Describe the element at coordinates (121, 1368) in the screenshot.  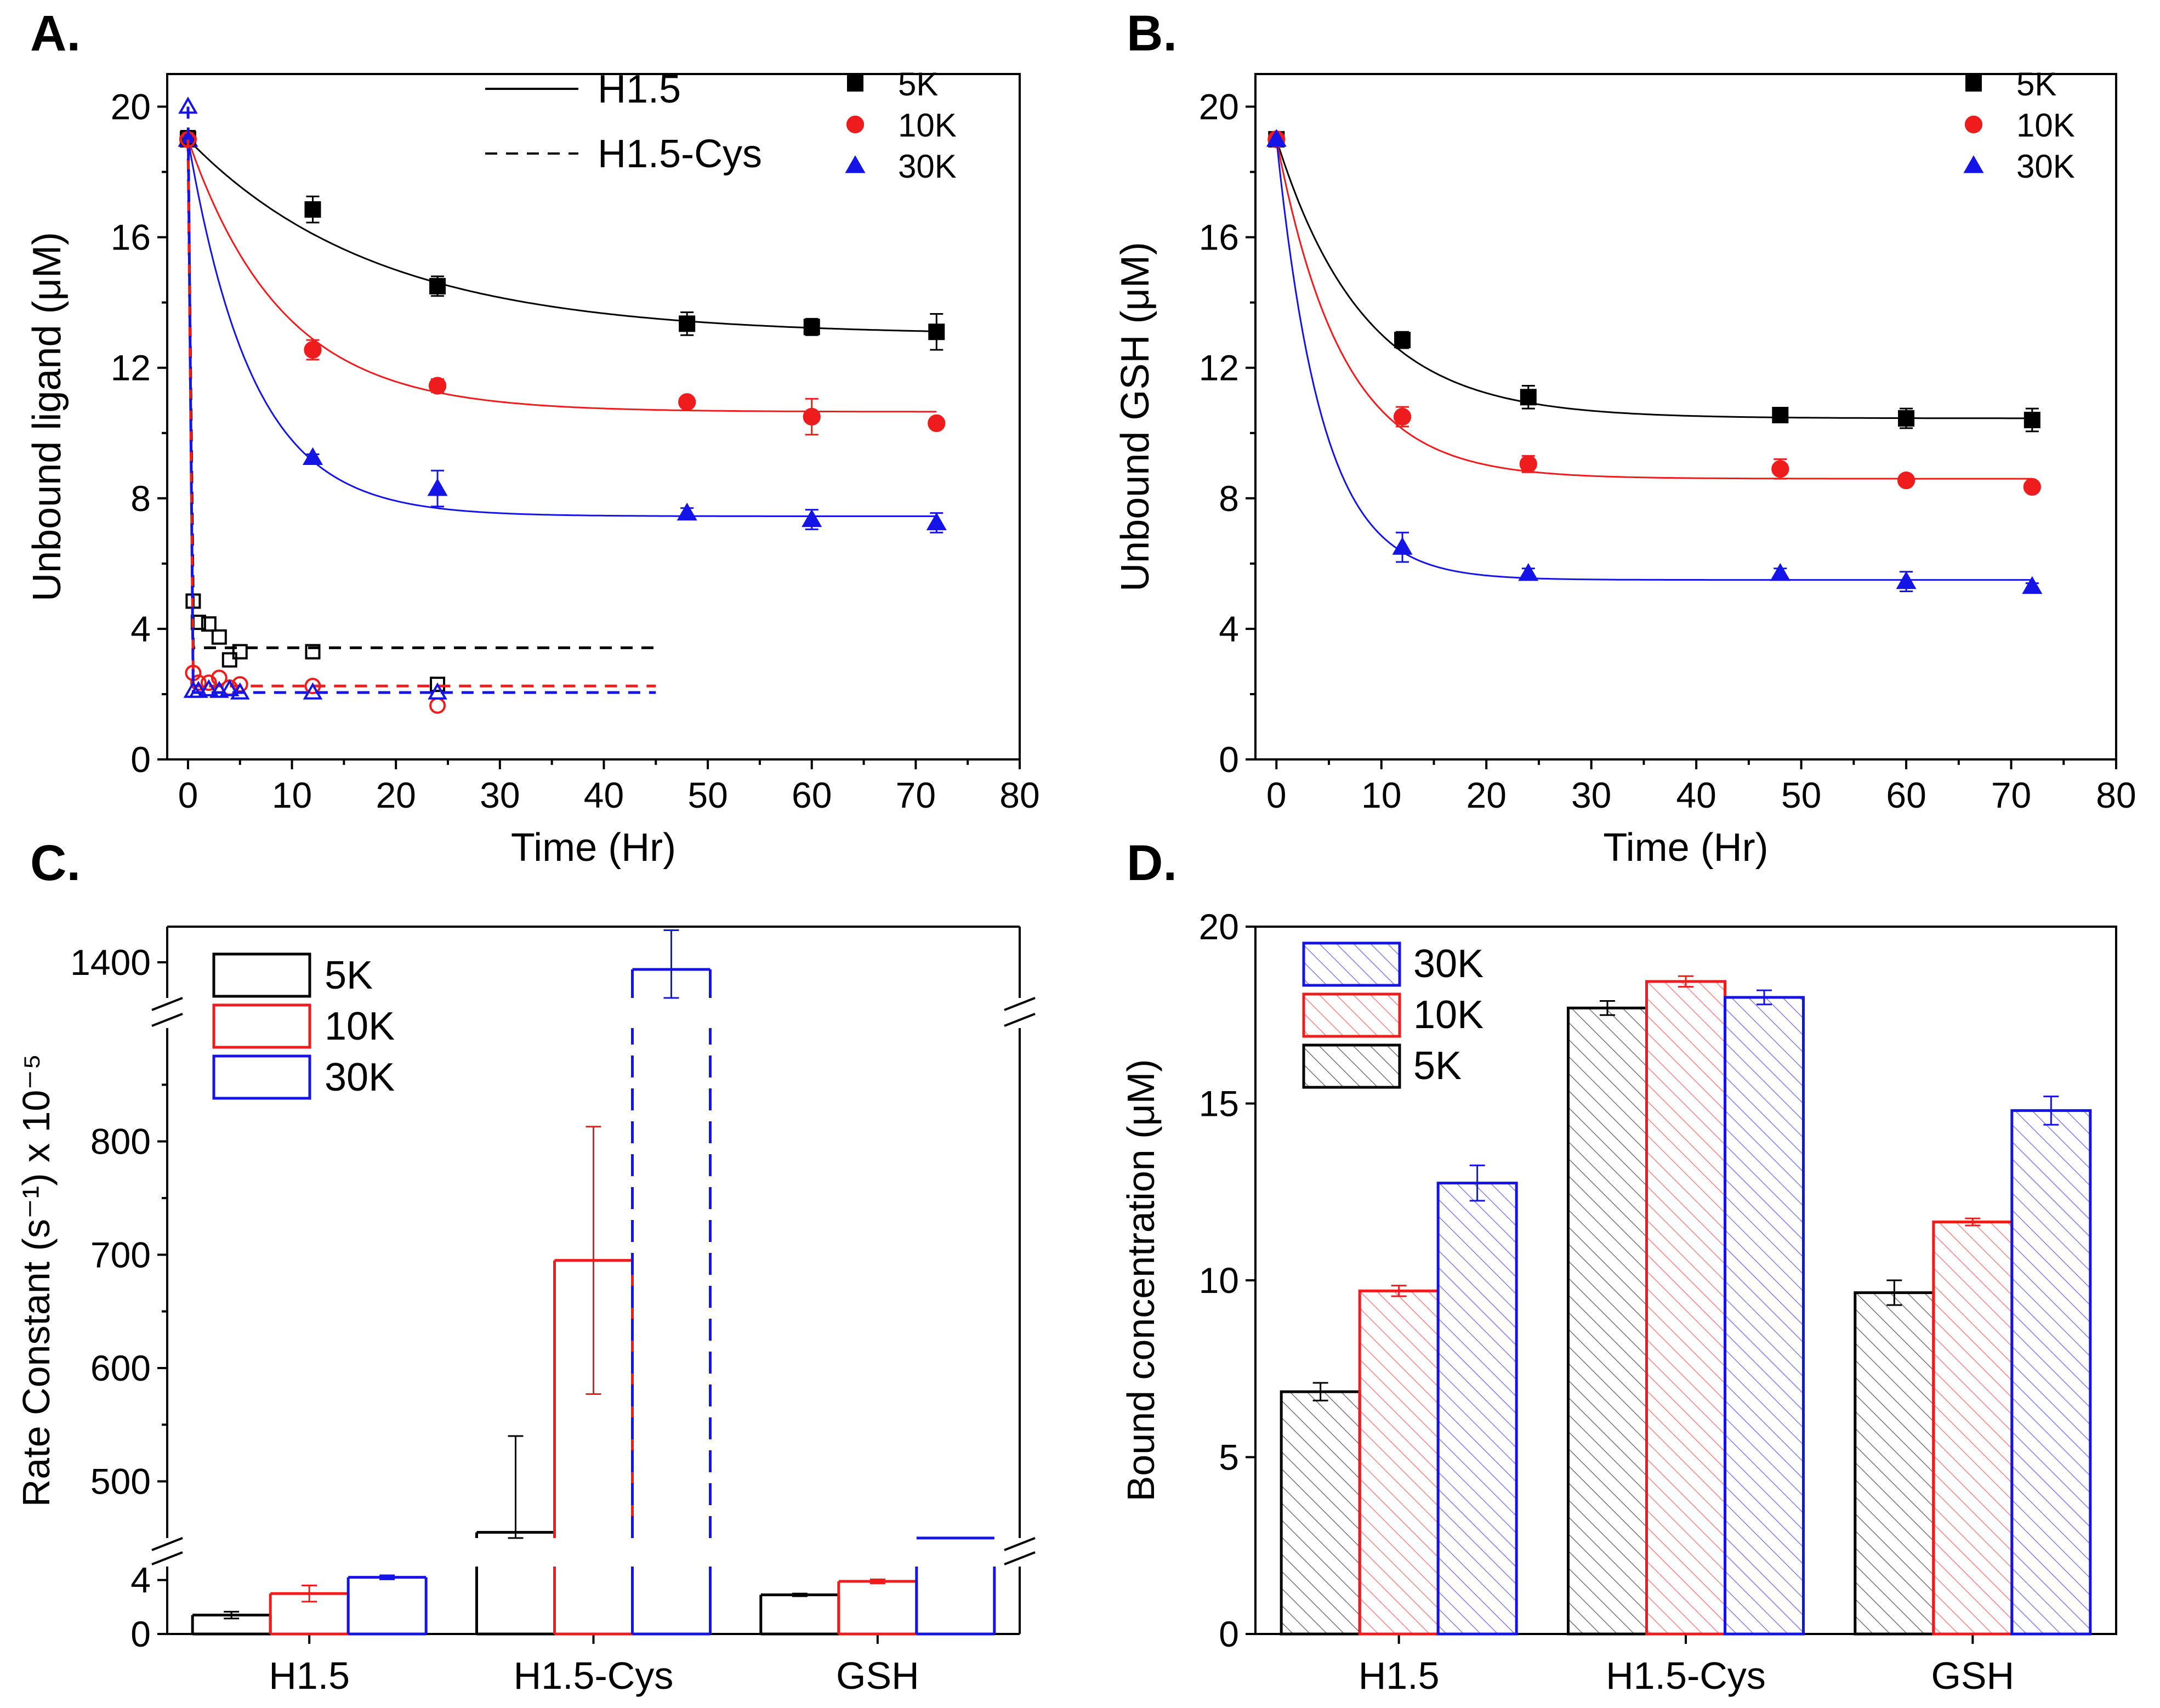
I see `y-tick-label: 600` at that location.